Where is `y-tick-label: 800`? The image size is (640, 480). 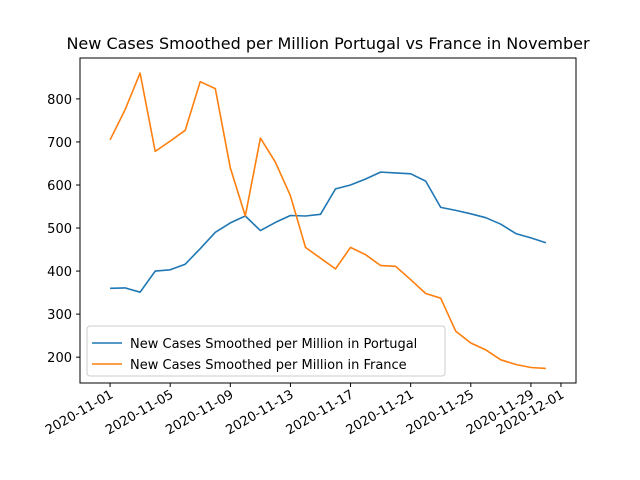
y-tick-label: 800 is located at coordinates (59, 100).